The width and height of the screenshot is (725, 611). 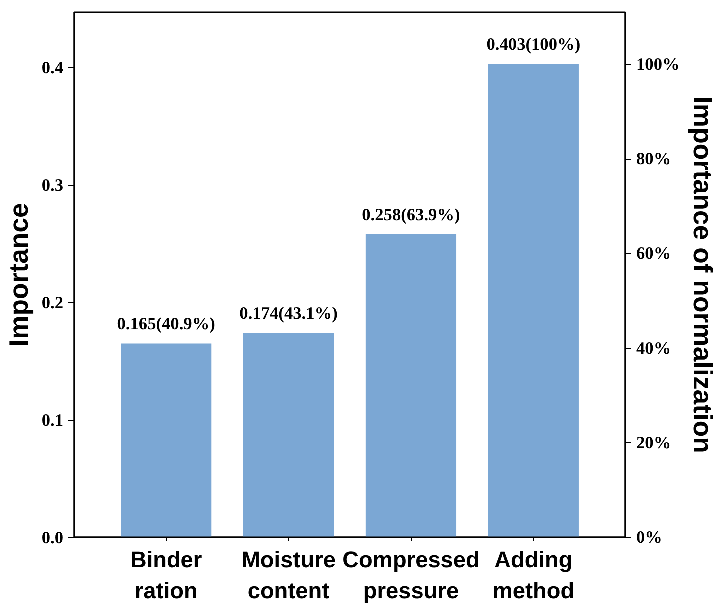 What do you see at coordinates (53, 186) in the screenshot?
I see `y-tick-label: 0.3` at bounding box center [53, 186].